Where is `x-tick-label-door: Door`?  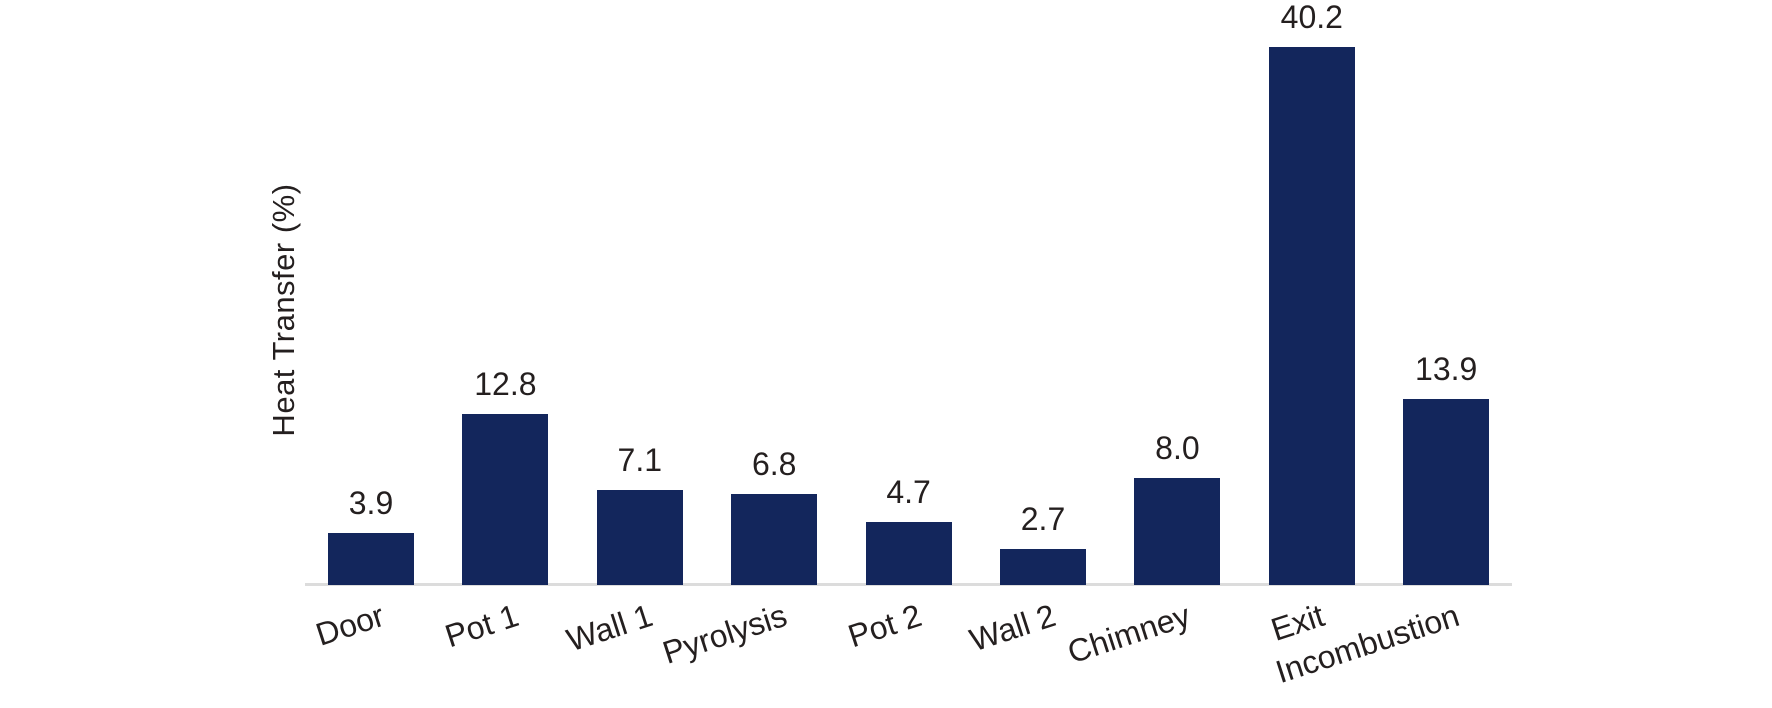
x-tick-label-door: Door is located at coordinates (350, 625).